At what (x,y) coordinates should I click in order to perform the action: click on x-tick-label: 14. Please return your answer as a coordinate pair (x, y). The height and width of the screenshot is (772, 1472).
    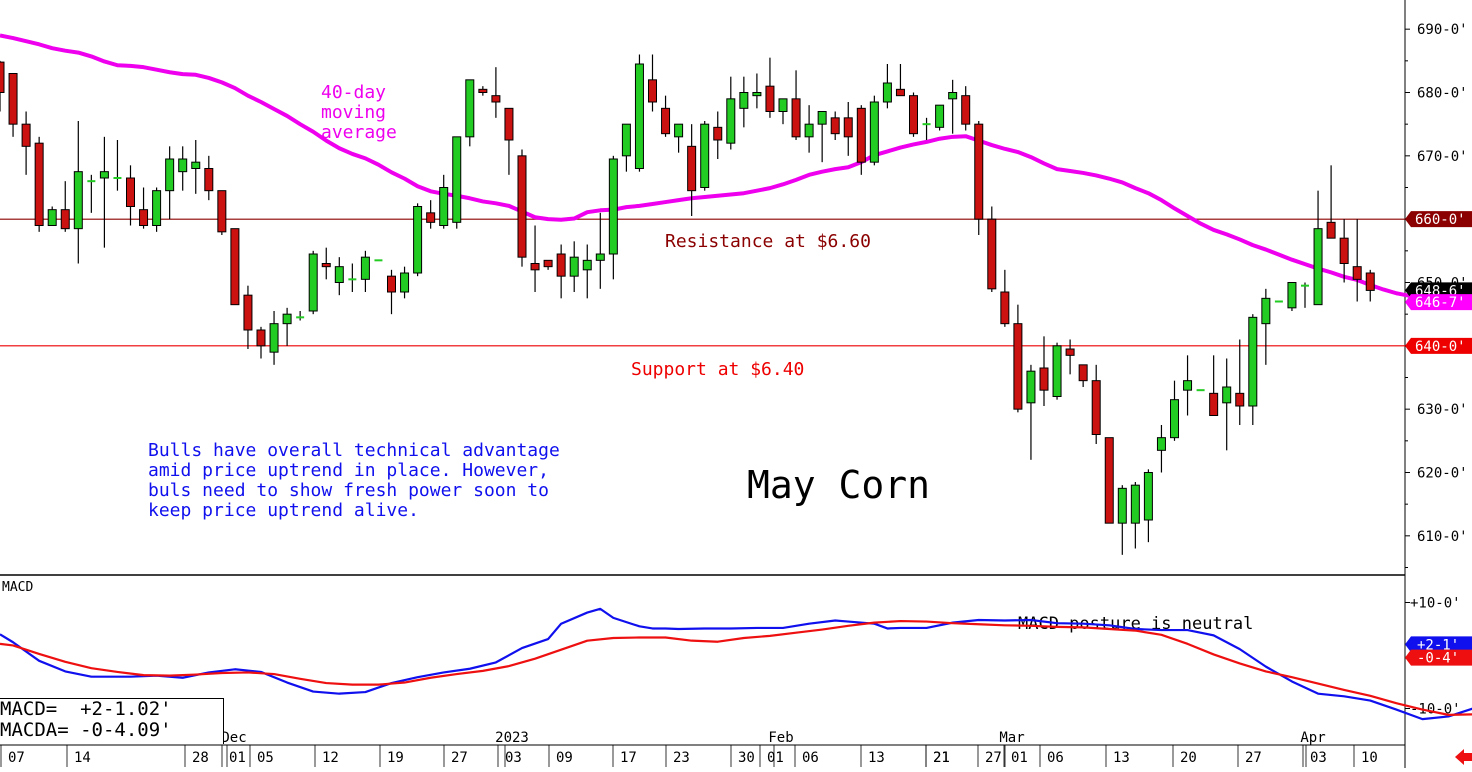
    Looking at the image, I should click on (82, 758).